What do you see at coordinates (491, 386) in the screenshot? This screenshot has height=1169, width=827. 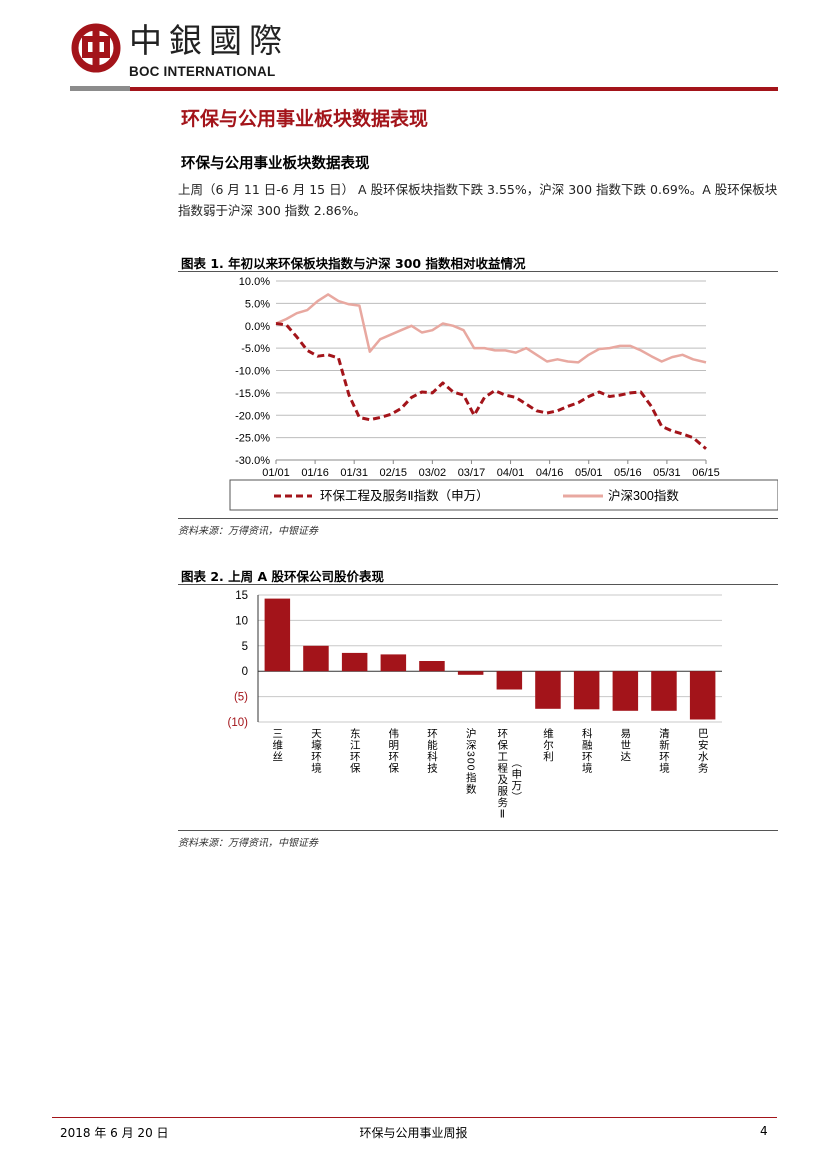 I see `series-line-env-index` at bounding box center [491, 386].